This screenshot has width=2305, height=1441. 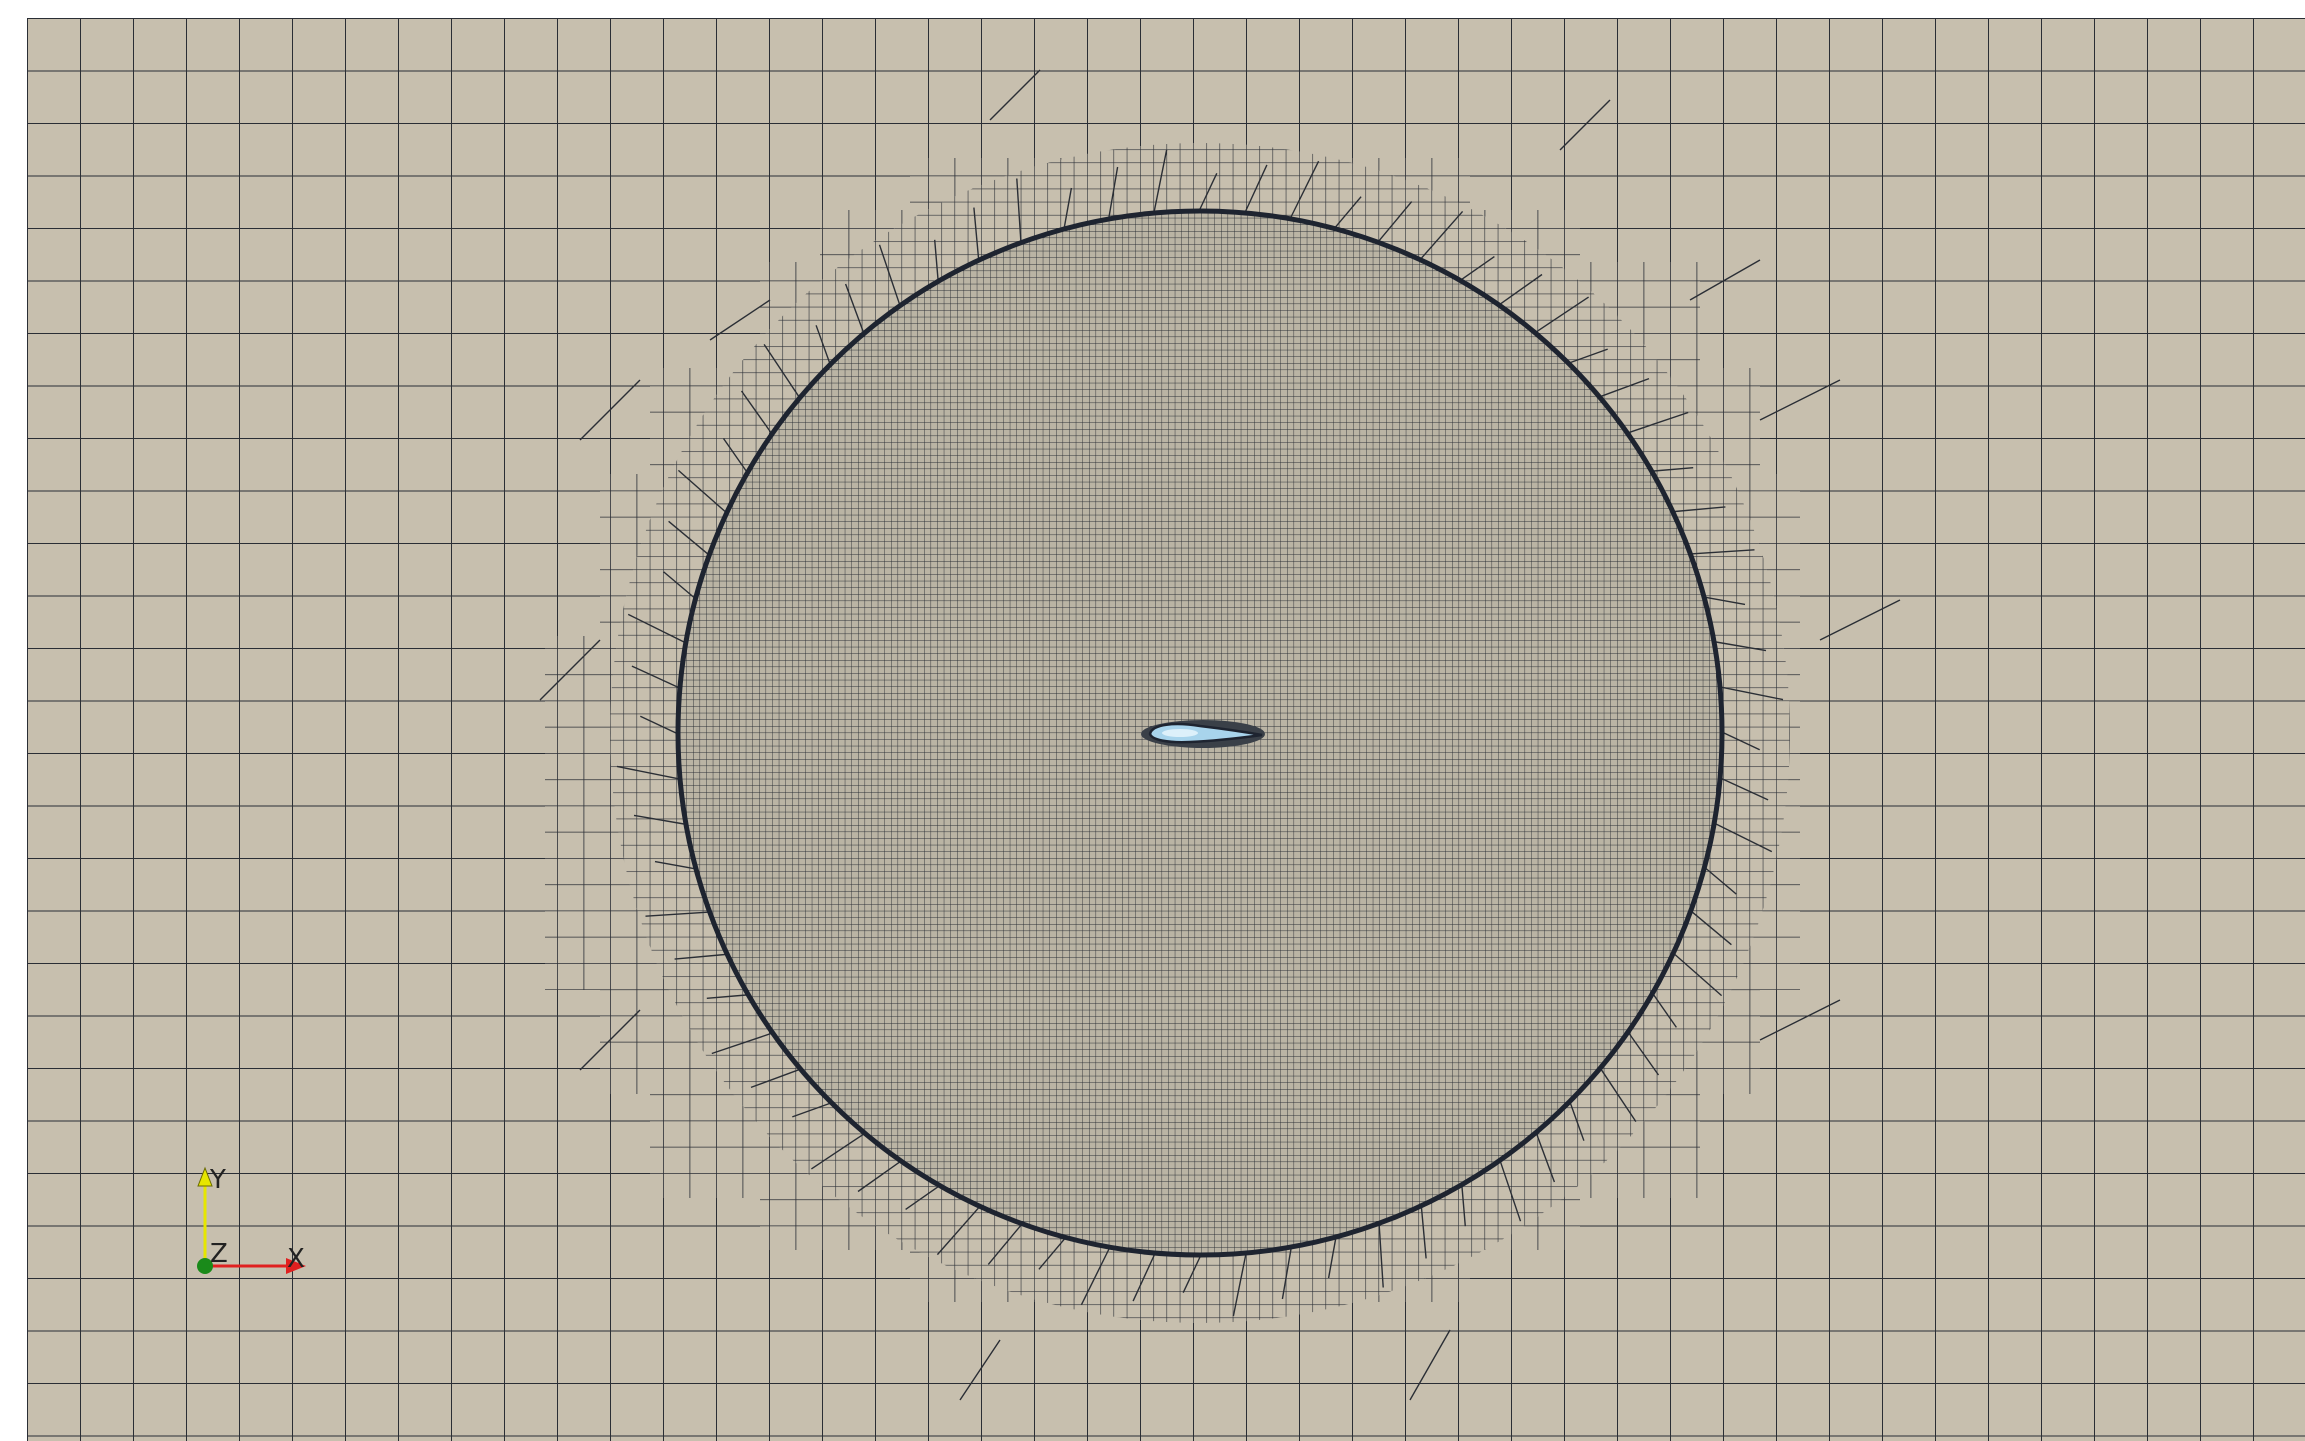 What do you see at coordinates (205, 1176) in the screenshot?
I see `y-axis-arrowhead` at bounding box center [205, 1176].